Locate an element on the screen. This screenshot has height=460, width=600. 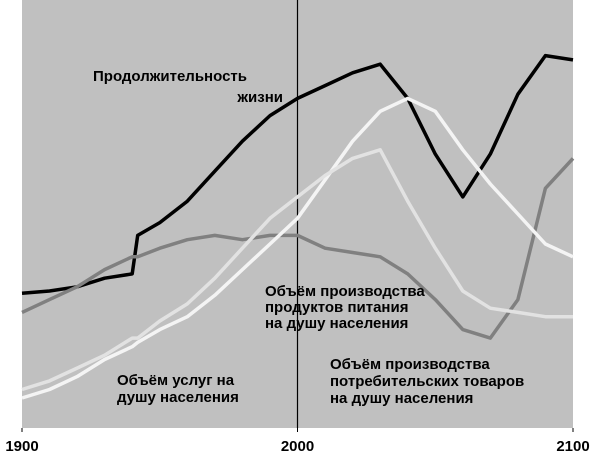
series-label: душу населения is located at coordinates (178, 397).